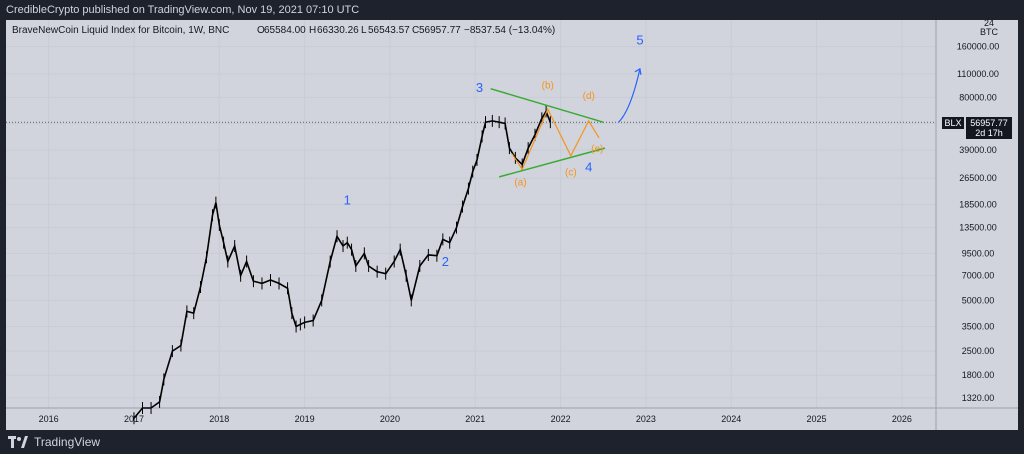  Describe the element at coordinates (817, 419) in the screenshot. I see `x-tick-label: 2025` at that location.